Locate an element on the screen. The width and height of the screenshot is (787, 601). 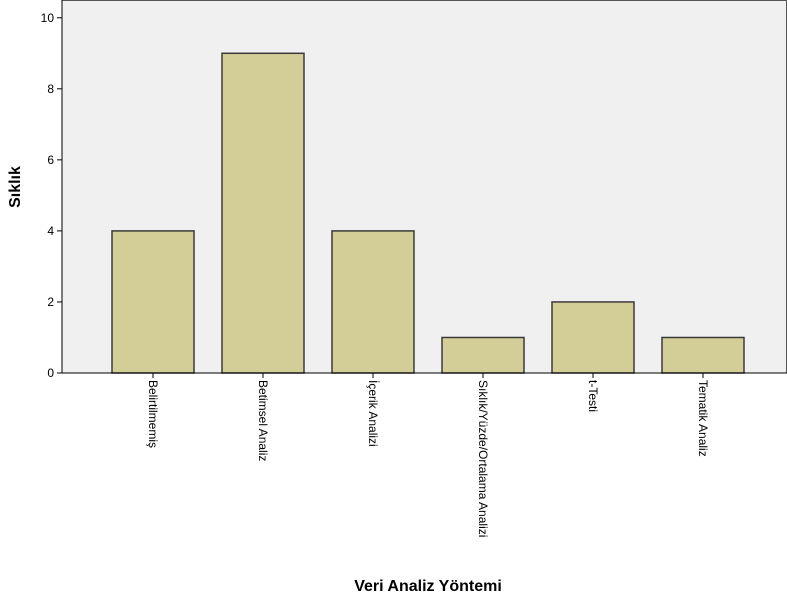
y-tick-label: 8 is located at coordinates (50, 89).